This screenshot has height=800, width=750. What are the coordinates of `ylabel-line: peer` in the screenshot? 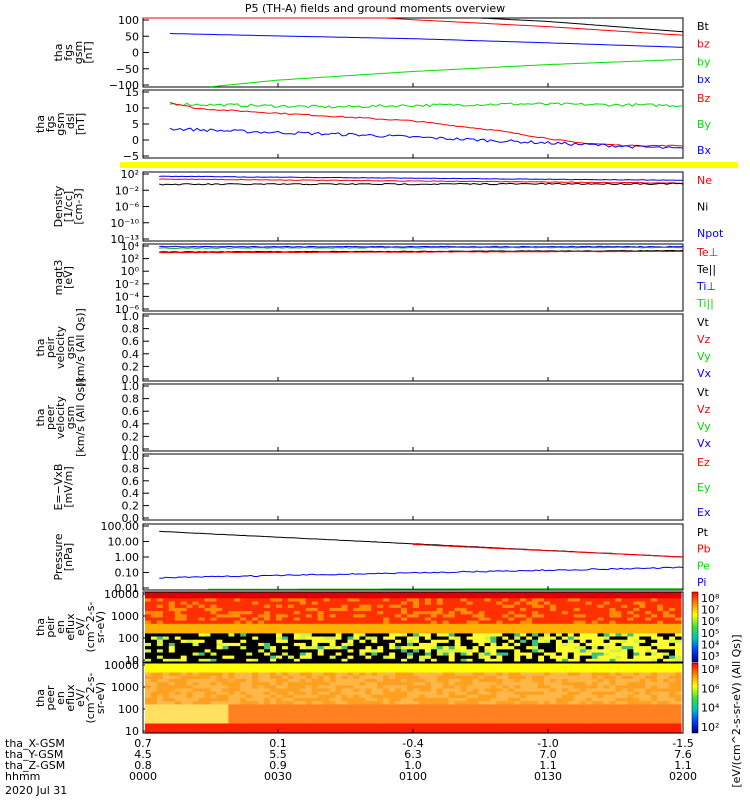 It's located at (50, 418).